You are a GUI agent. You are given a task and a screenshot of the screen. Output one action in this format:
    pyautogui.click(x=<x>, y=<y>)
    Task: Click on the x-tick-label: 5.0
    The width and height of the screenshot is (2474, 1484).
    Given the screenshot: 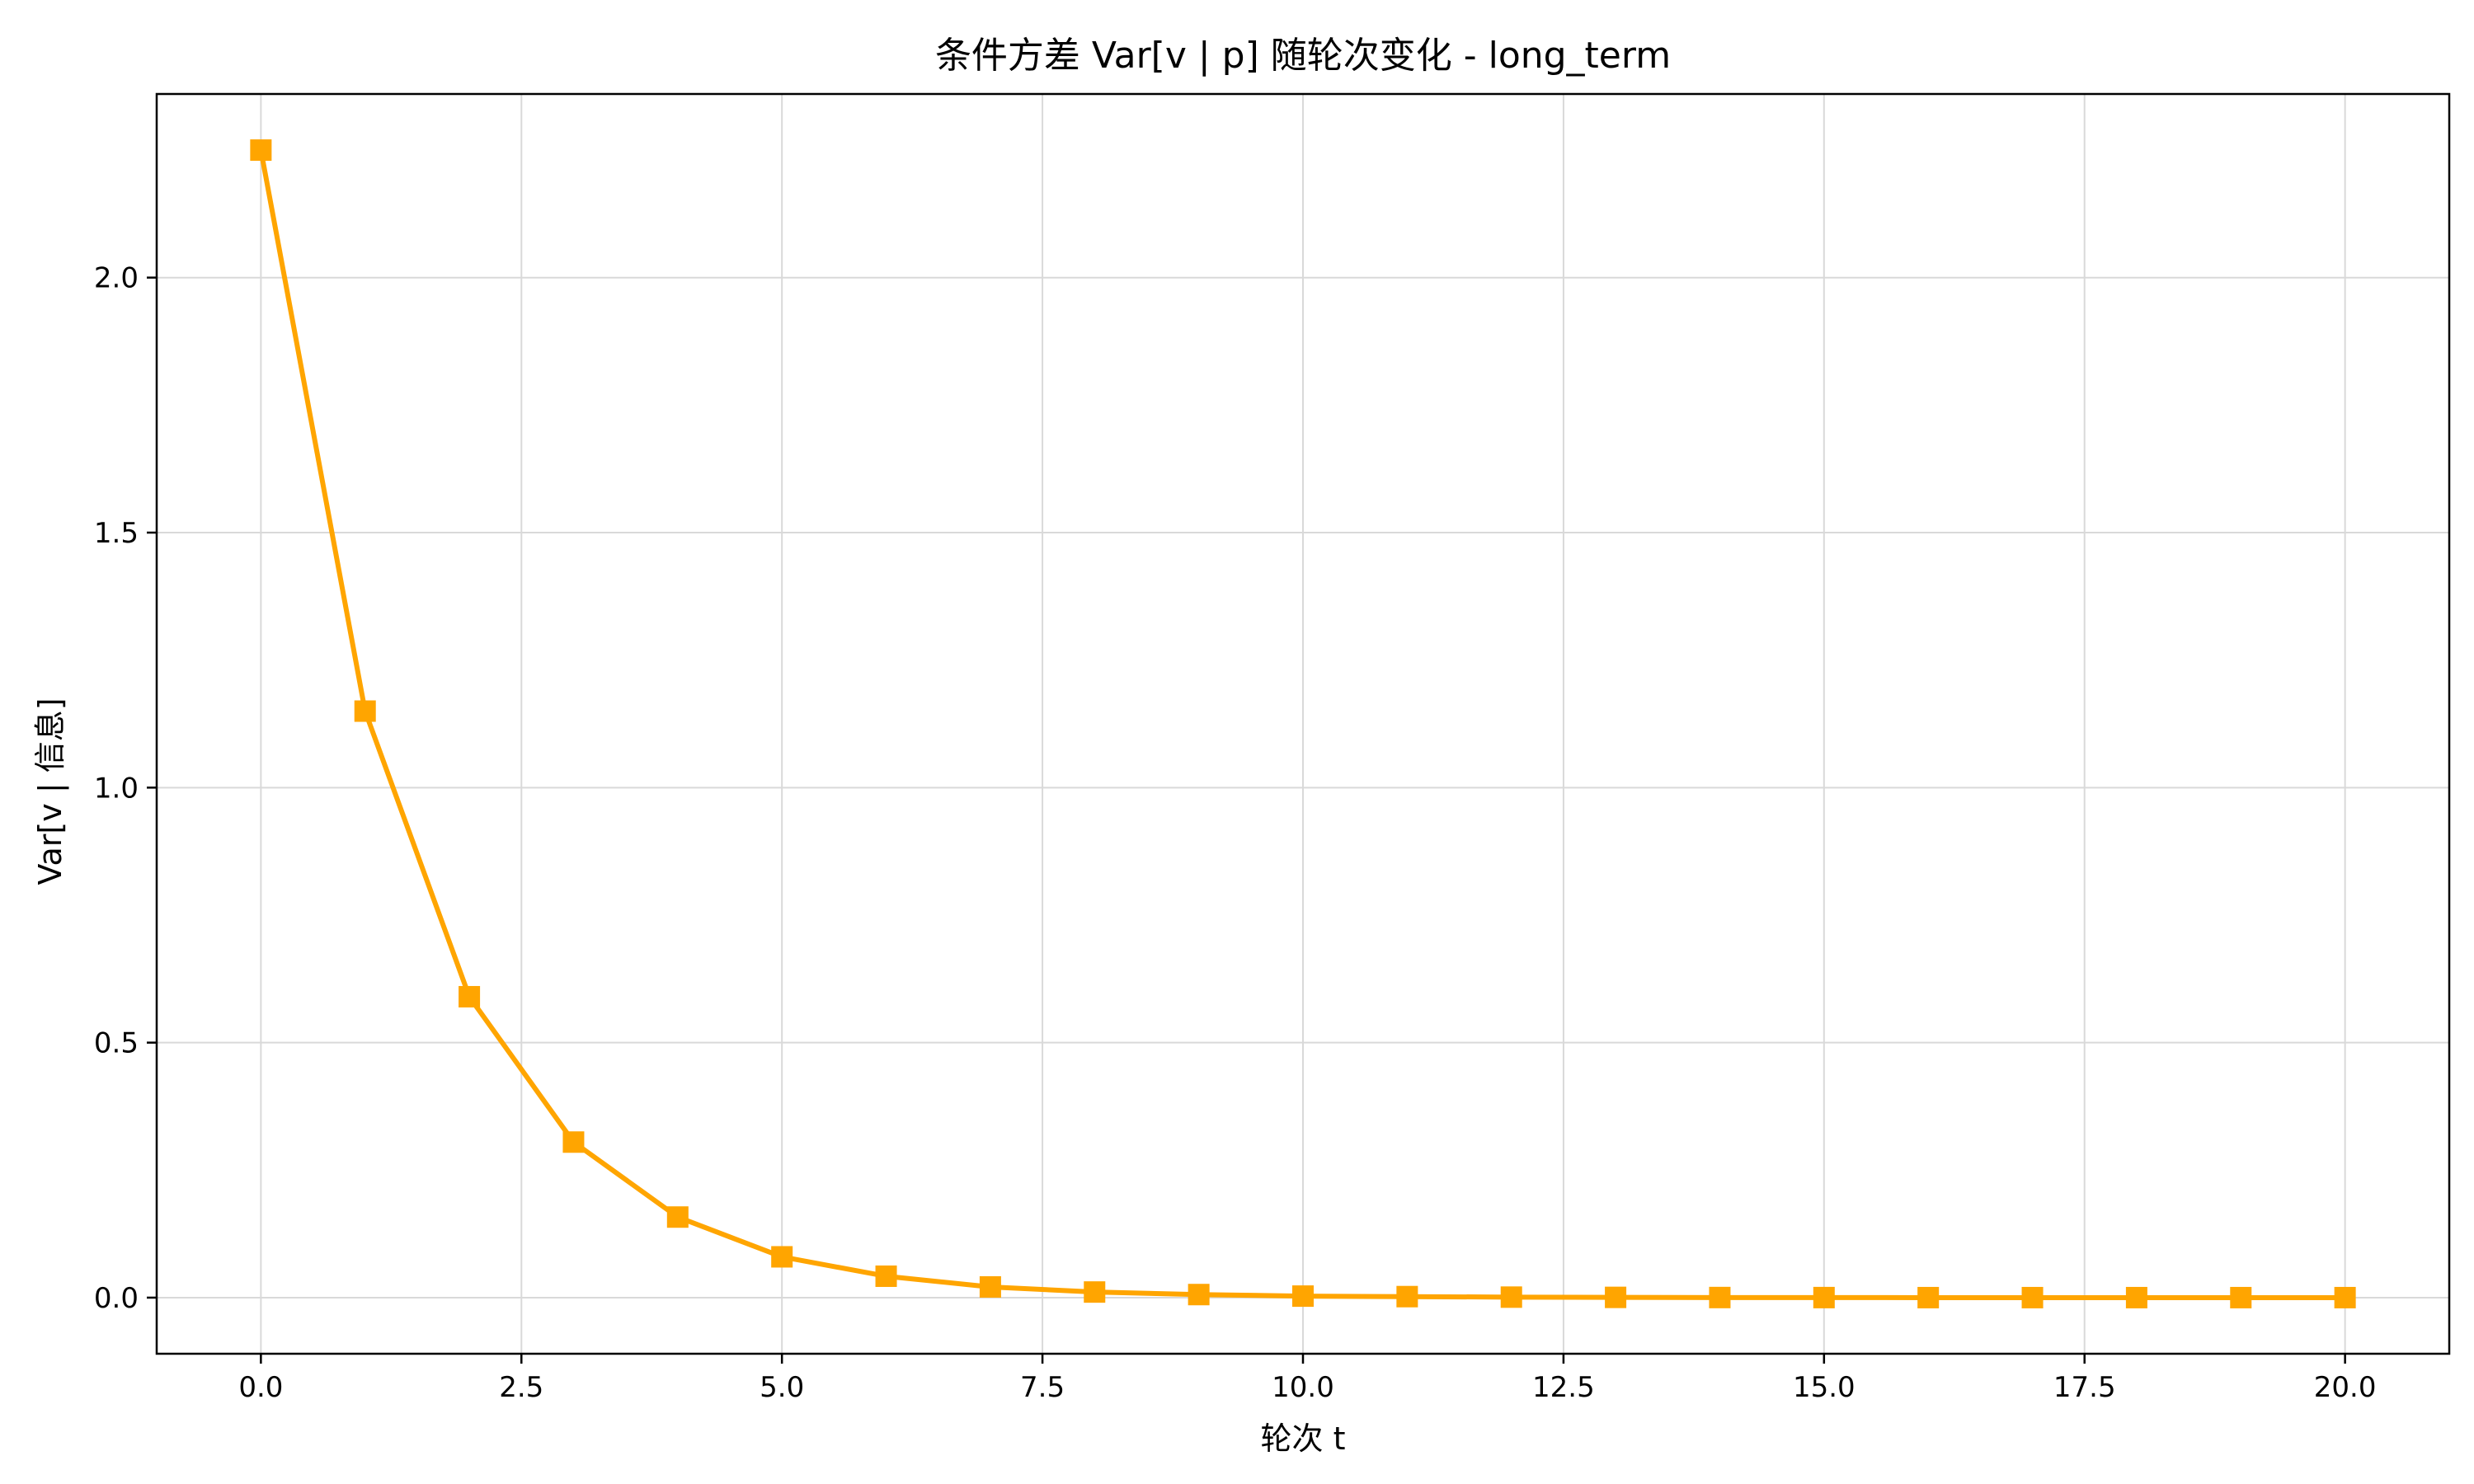 What is the action you would take?
    pyautogui.click(x=782, y=1387)
    